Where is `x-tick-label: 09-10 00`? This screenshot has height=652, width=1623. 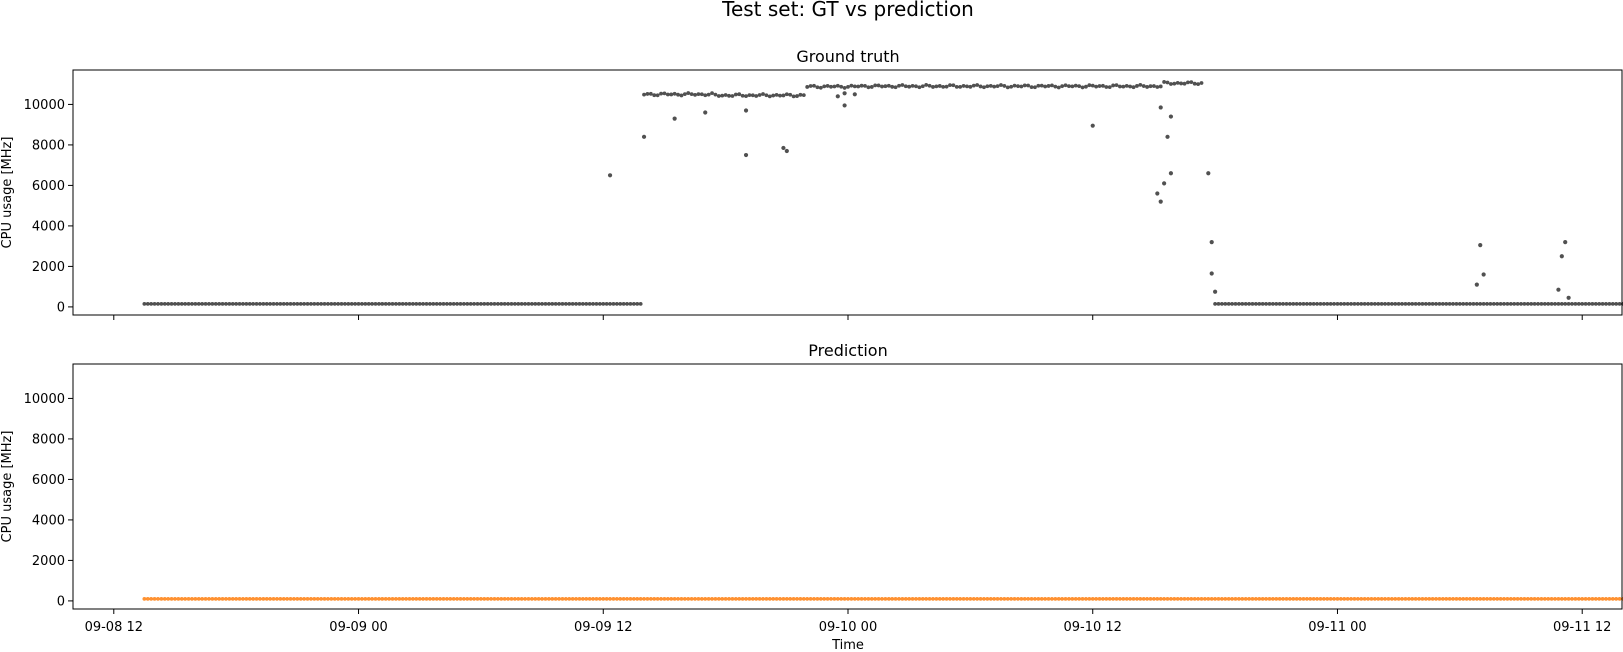 x-tick-label: 09-10 00 is located at coordinates (848, 627).